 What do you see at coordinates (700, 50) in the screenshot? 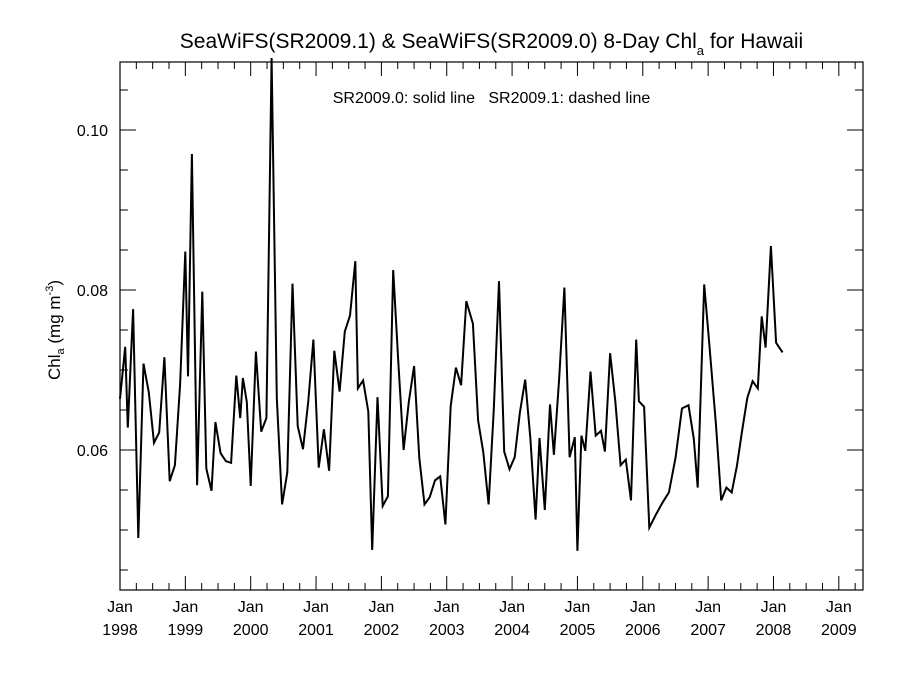
I see `chart-title-subscript: a` at bounding box center [700, 50].